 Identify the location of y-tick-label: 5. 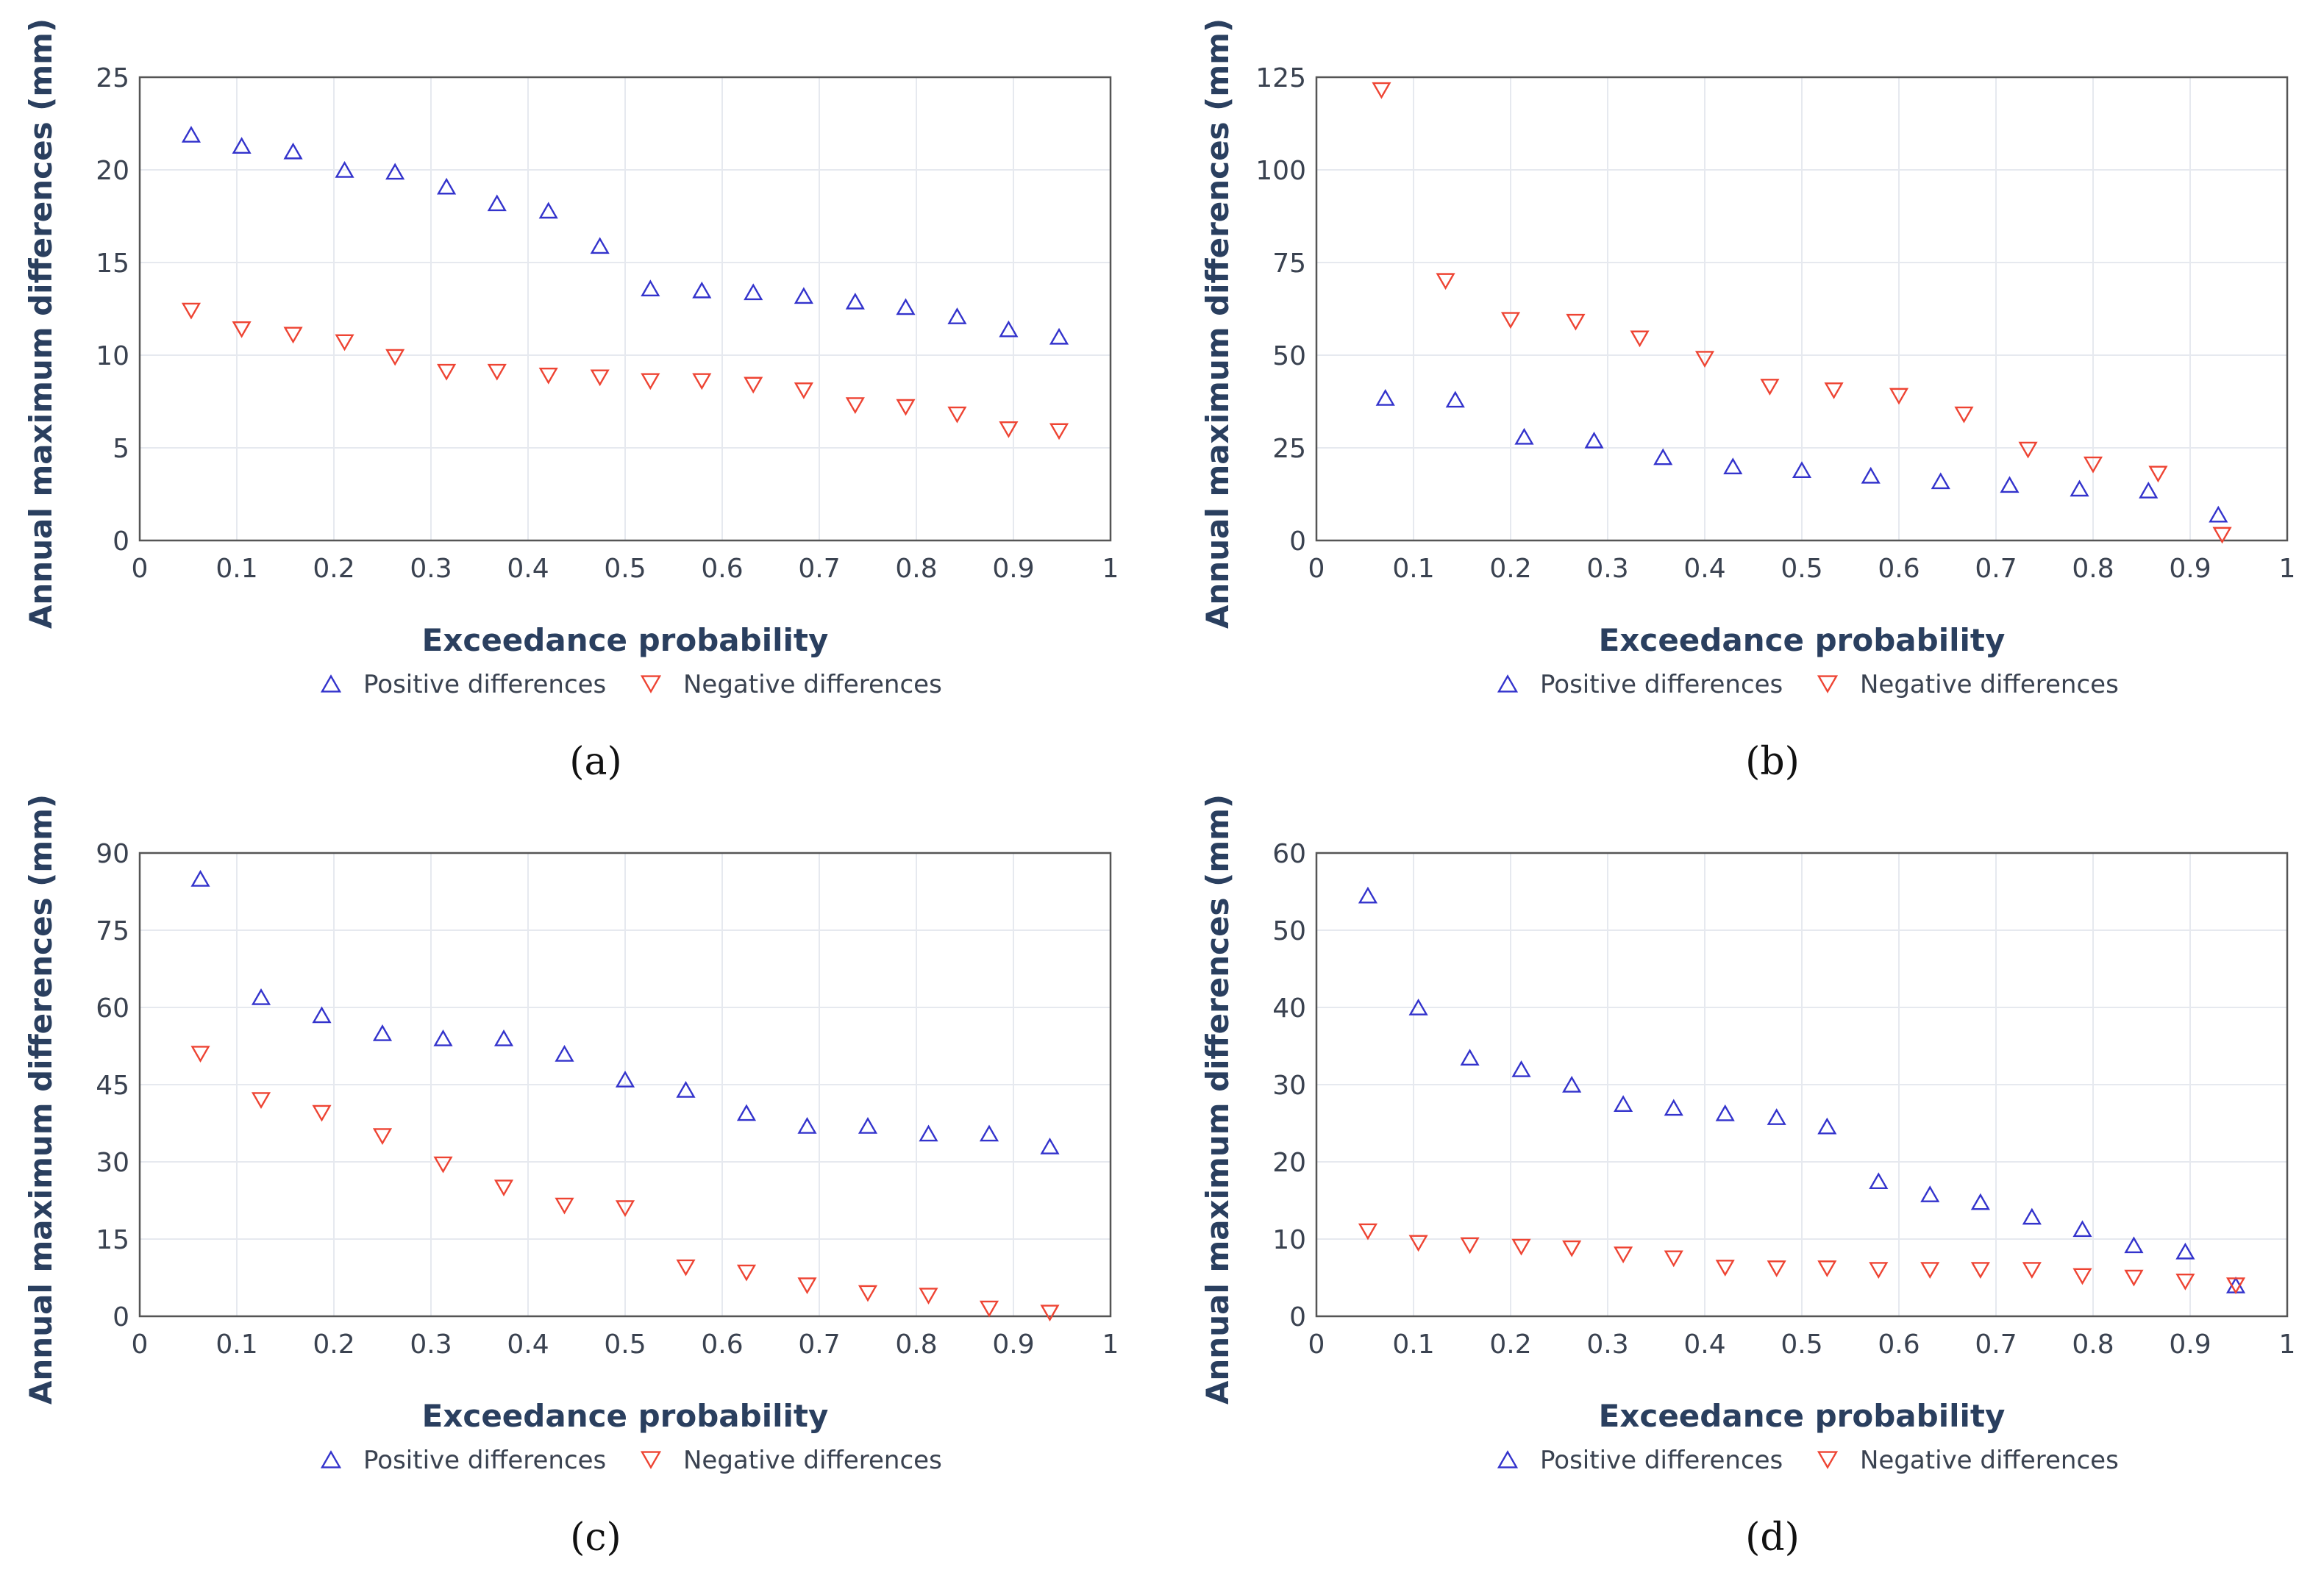
(121, 449).